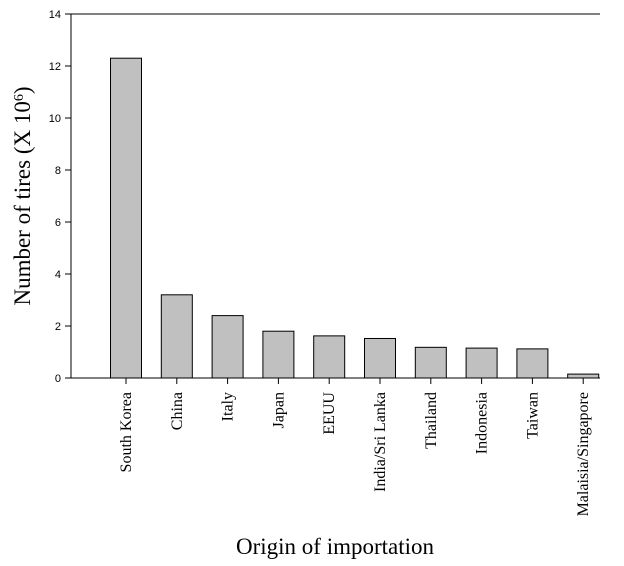  What do you see at coordinates (177, 411) in the screenshot?
I see `x-tick-label: China` at bounding box center [177, 411].